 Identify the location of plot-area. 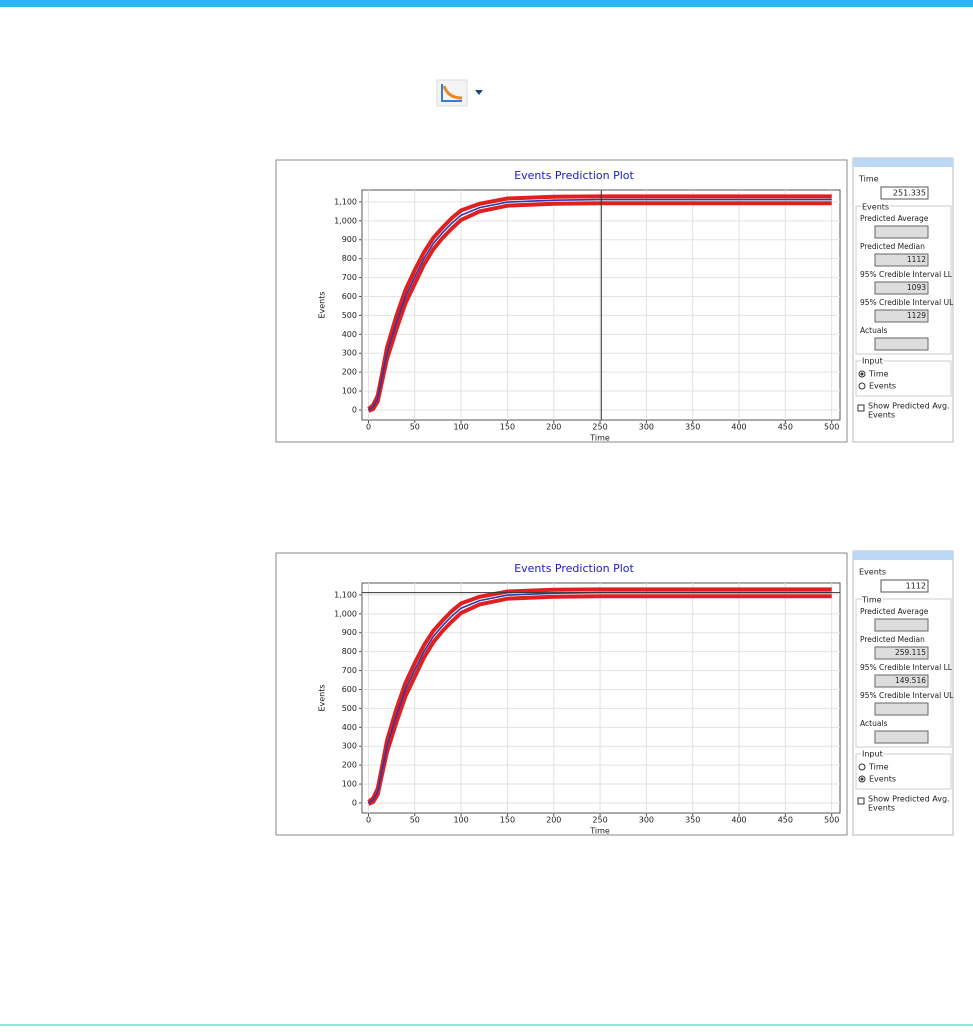
(601, 698).